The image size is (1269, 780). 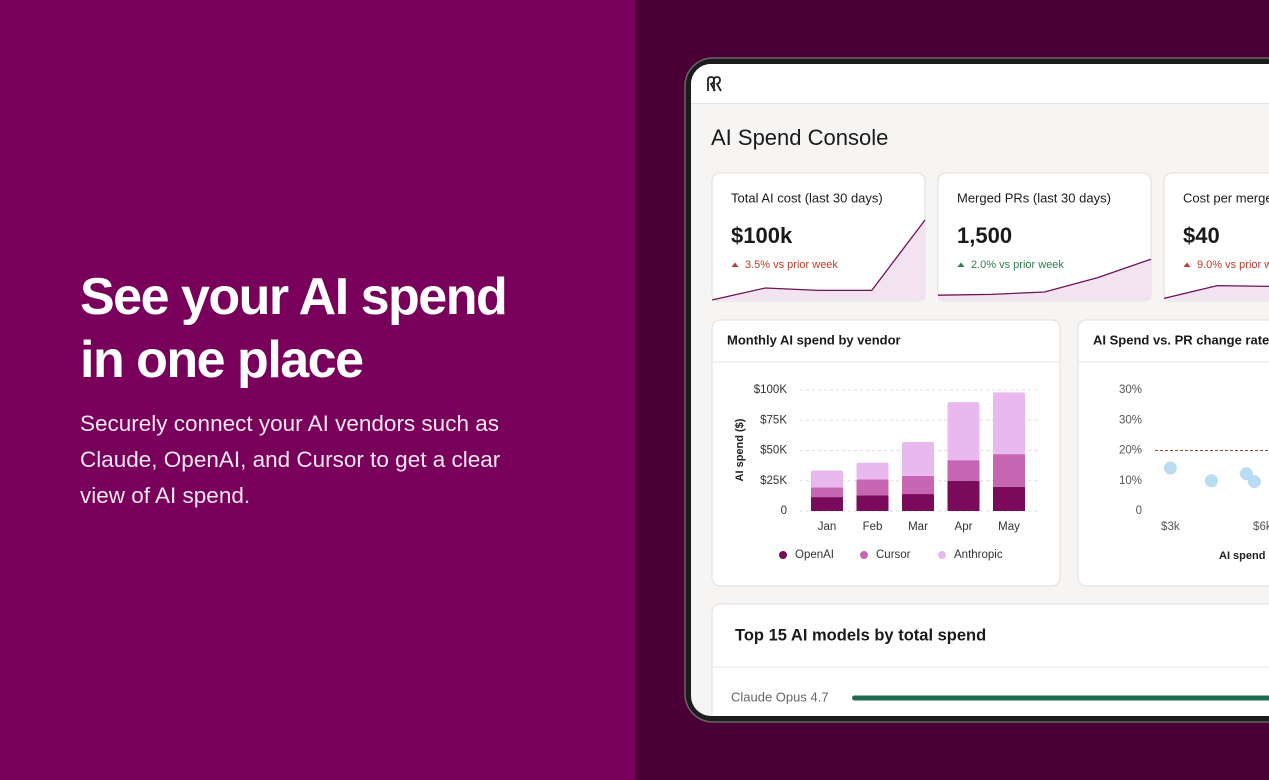 What do you see at coordinates (780, 696) in the screenshot?
I see `row-label: Claude Opus 4.7` at bounding box center [780, 696].